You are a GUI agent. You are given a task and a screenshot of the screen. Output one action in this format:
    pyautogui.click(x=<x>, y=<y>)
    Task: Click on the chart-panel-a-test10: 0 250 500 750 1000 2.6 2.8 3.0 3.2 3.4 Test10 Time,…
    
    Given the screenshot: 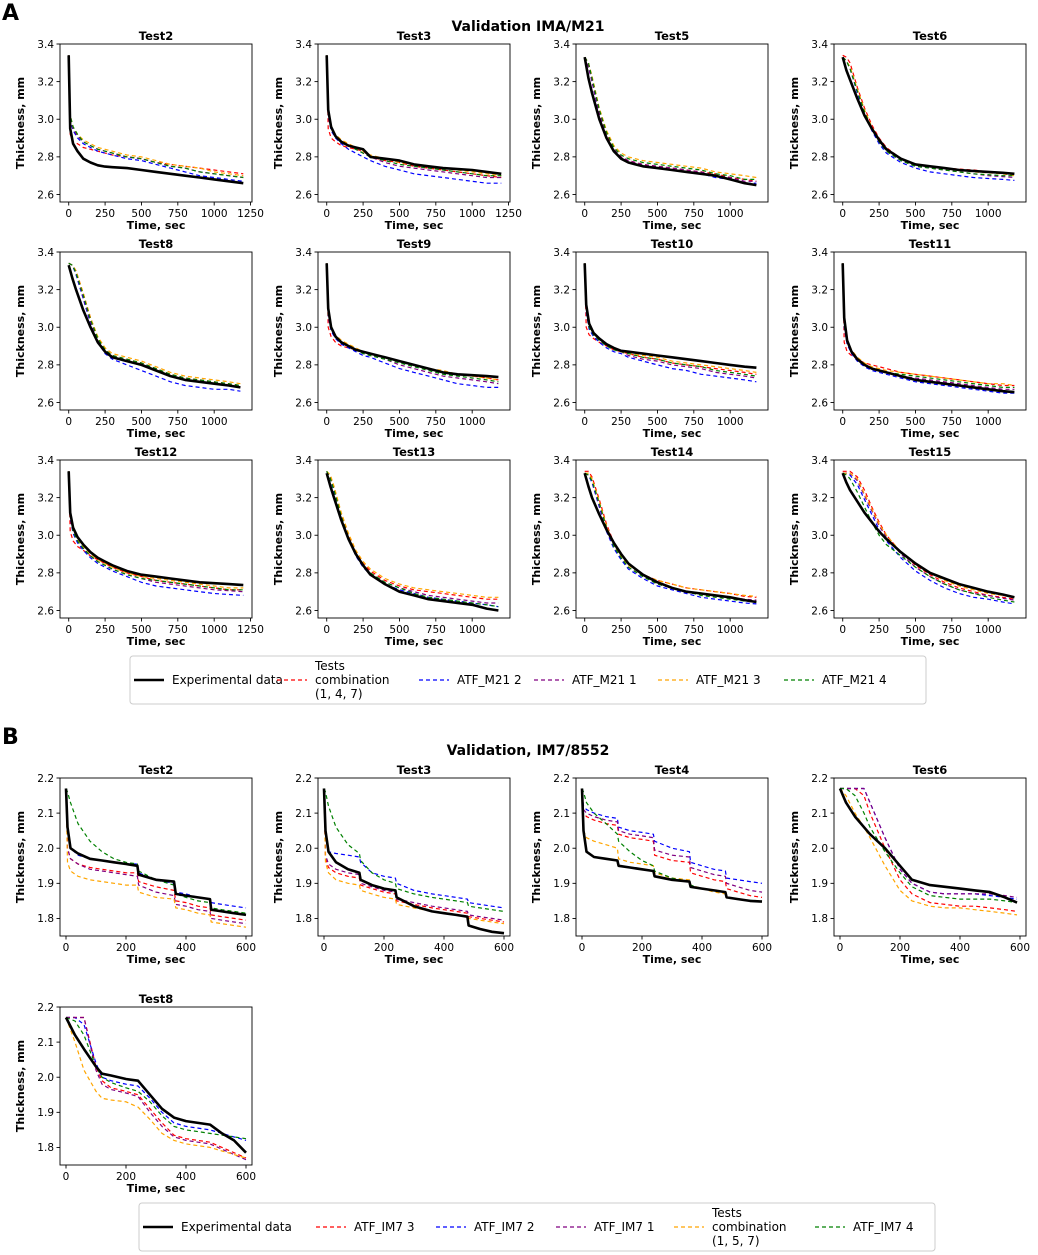 What is the action you would take?
    pyautogui.click(x=649, y=338)
    